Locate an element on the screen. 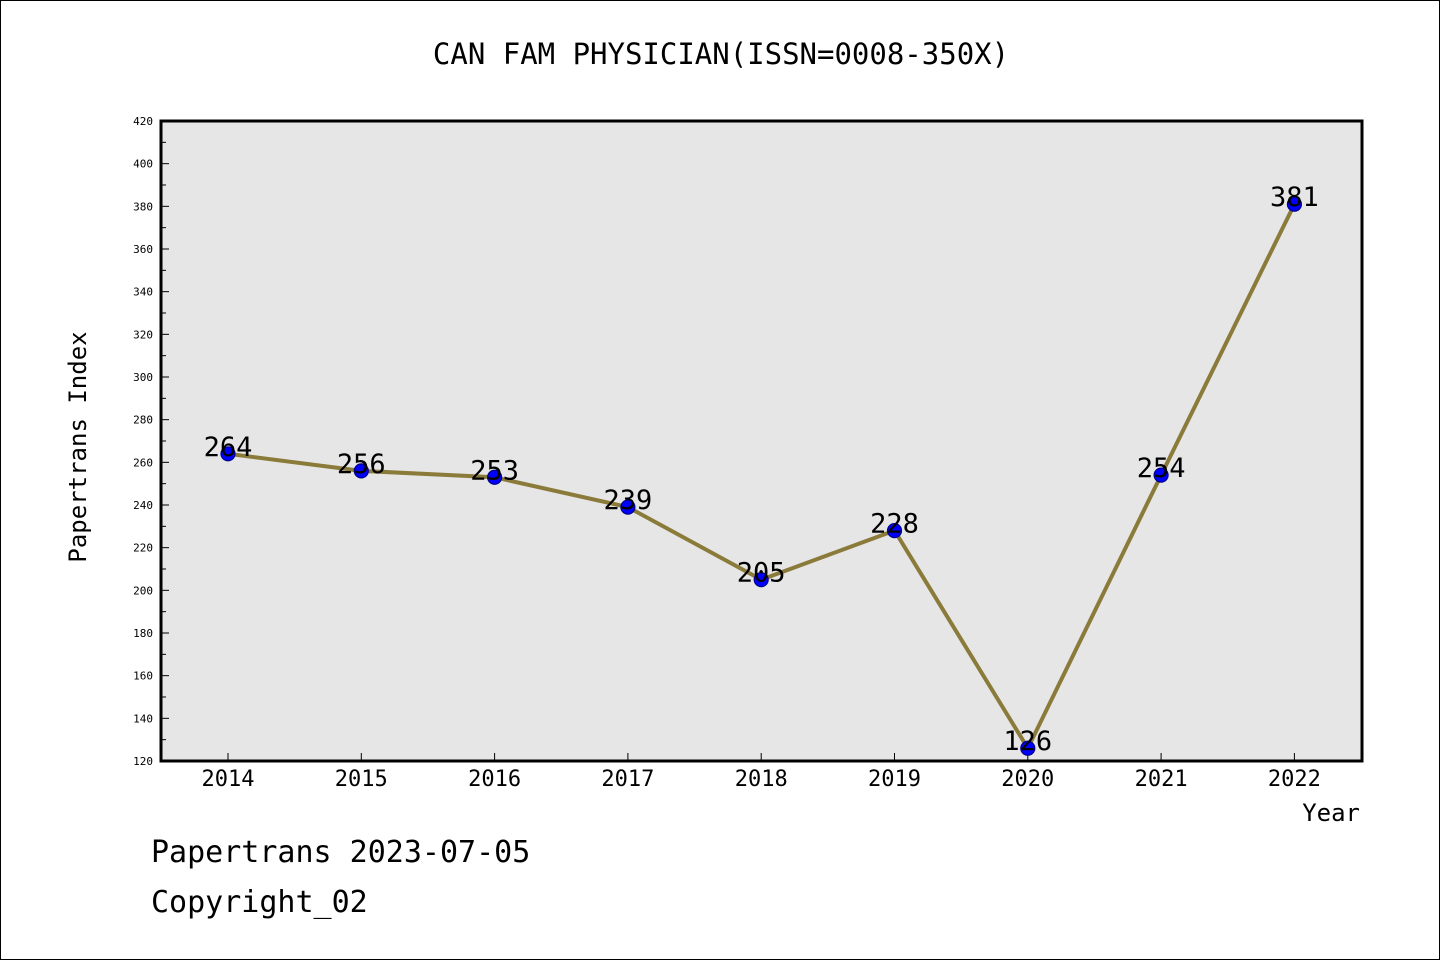 The height and width of the screenshot is (960, 1440). x-tick-label: 2019 is located at coordinates (894, 779).